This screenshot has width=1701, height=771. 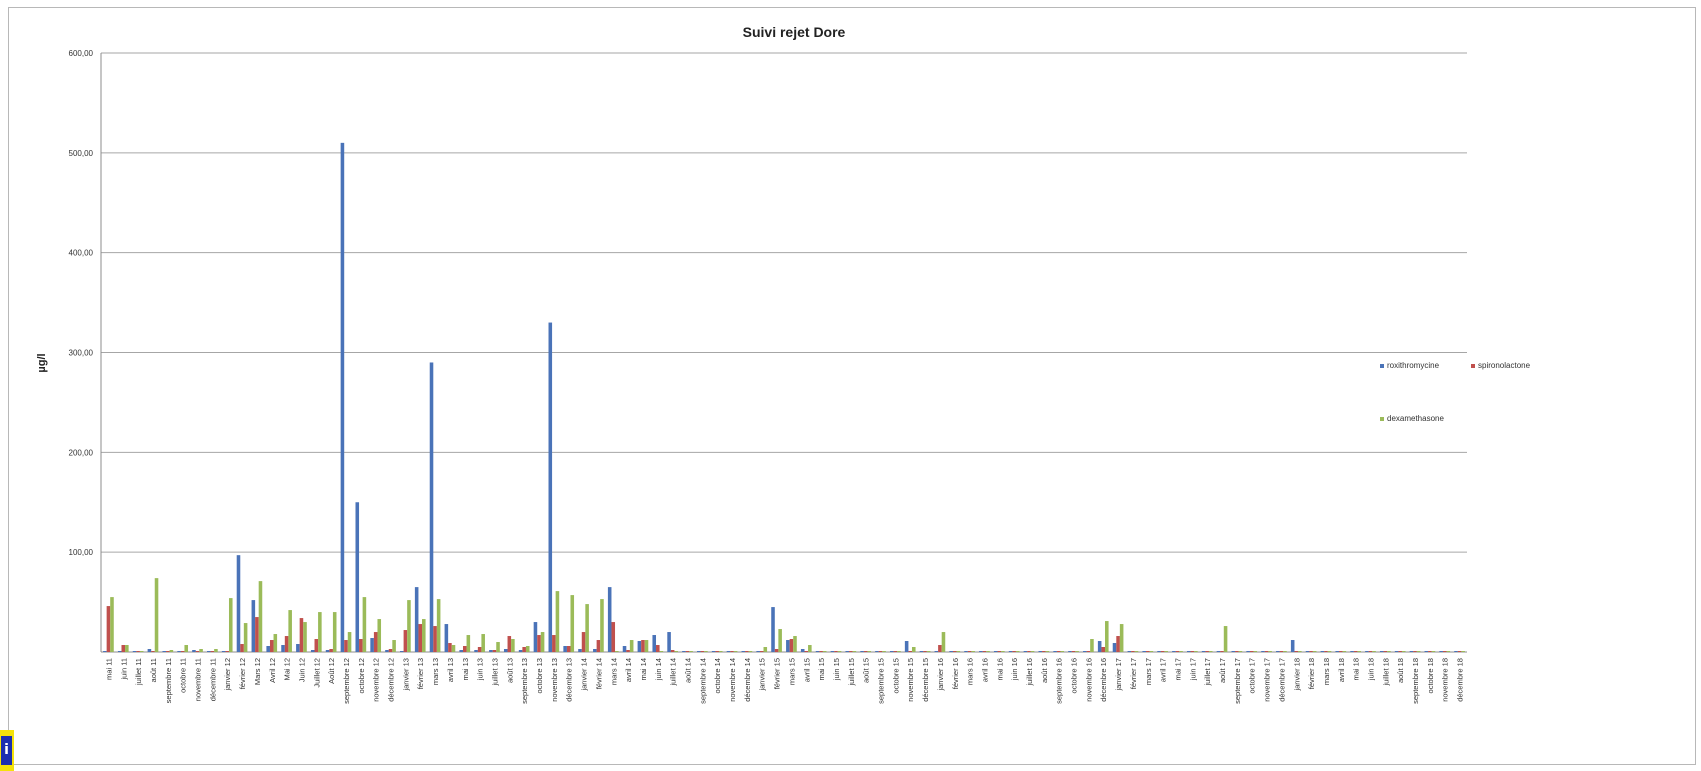 What do you see at coordinates (762, 675) in the screenshot?
I see `x-tick-label: janvier 15` at bounding box center [762, 675].